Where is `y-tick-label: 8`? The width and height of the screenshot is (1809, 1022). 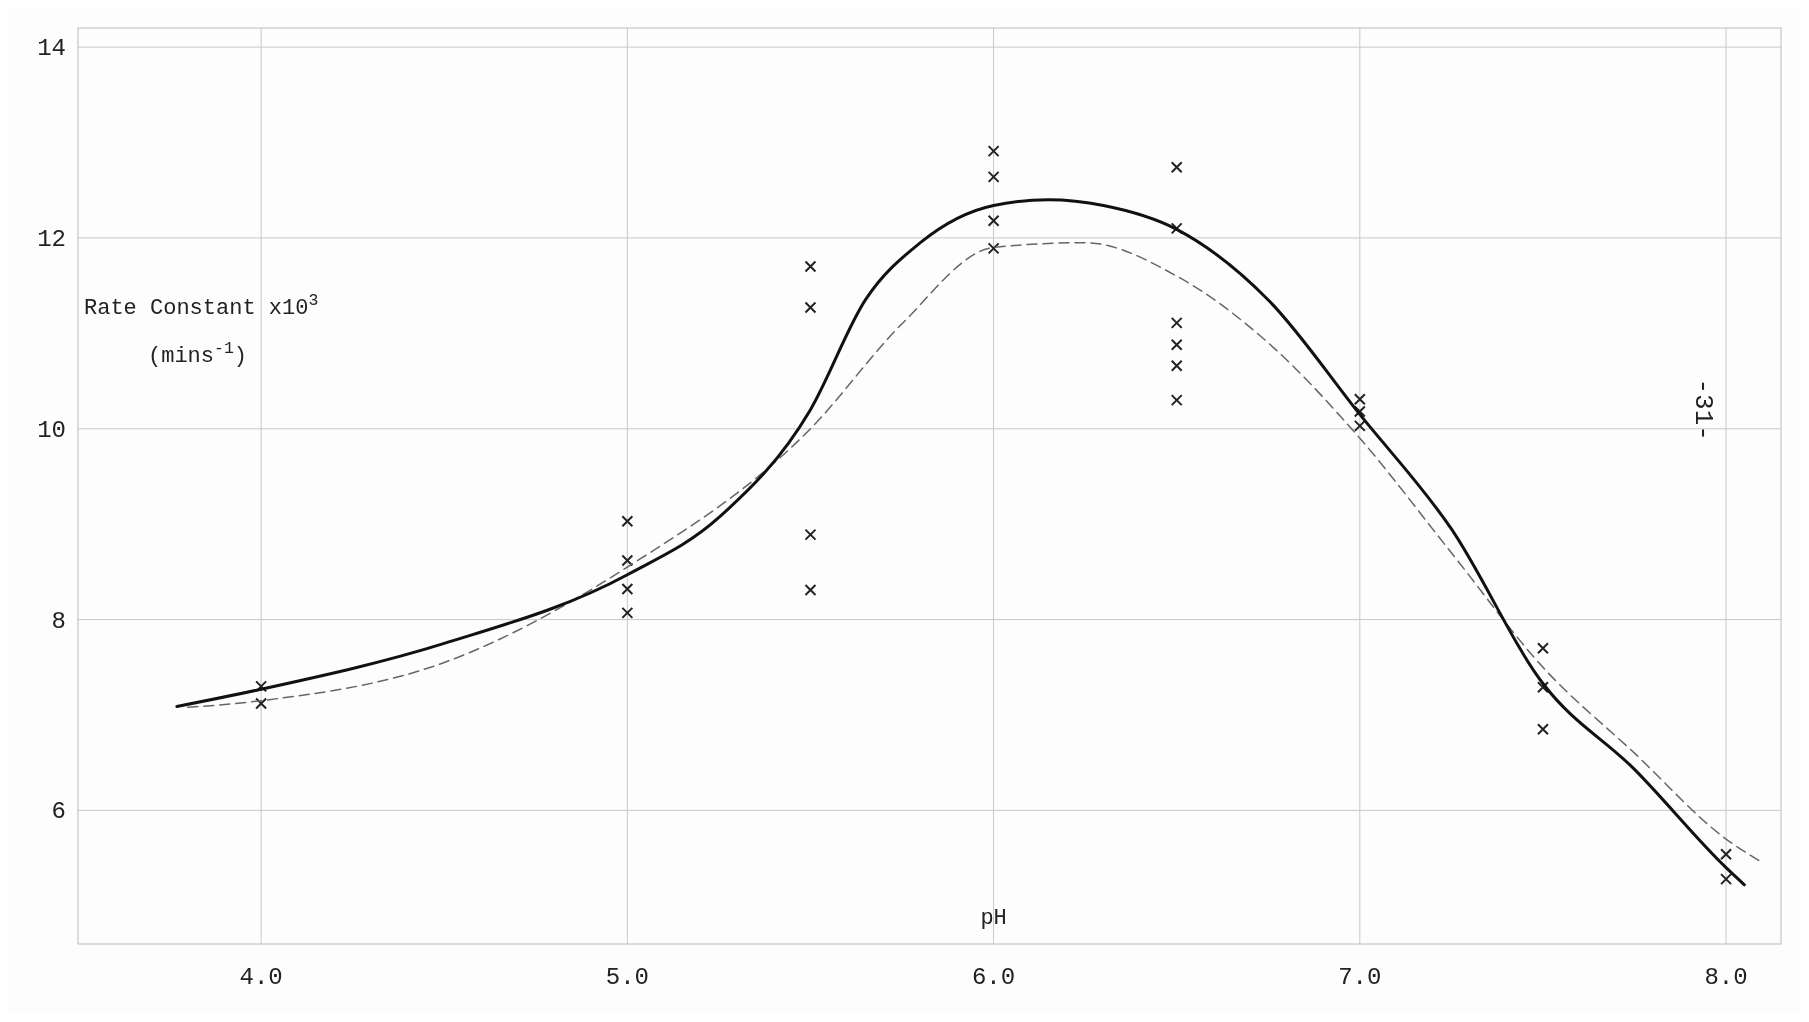 y-tick-label: 8 is located at coordinates (58, 621).